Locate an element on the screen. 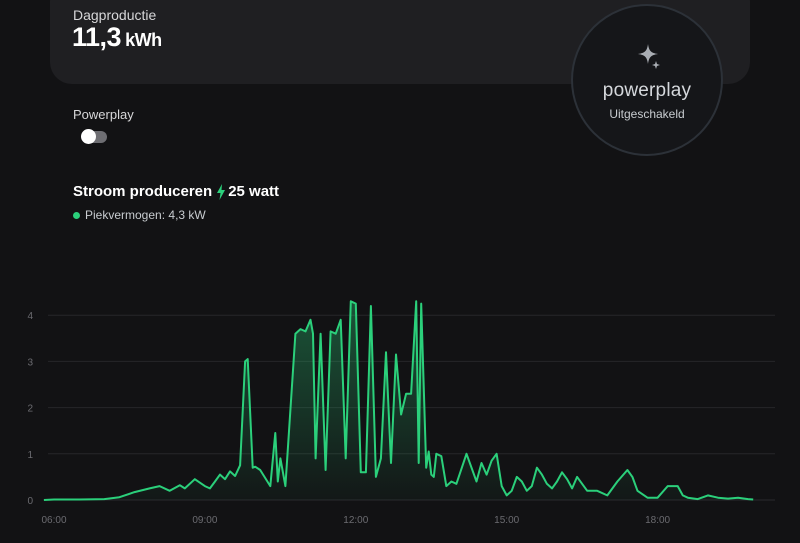 Image resolution: width=800 pixels, height=543 pixels. daily-production-value: 11,3 kWh is located at coordinates (117, 37).